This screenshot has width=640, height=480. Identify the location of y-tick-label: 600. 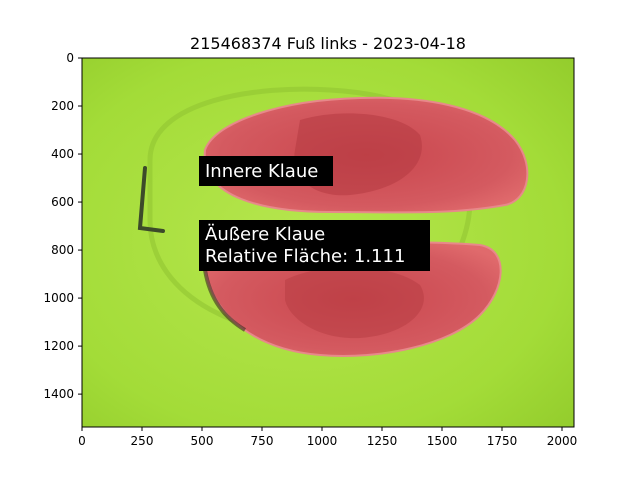
(62, 202).